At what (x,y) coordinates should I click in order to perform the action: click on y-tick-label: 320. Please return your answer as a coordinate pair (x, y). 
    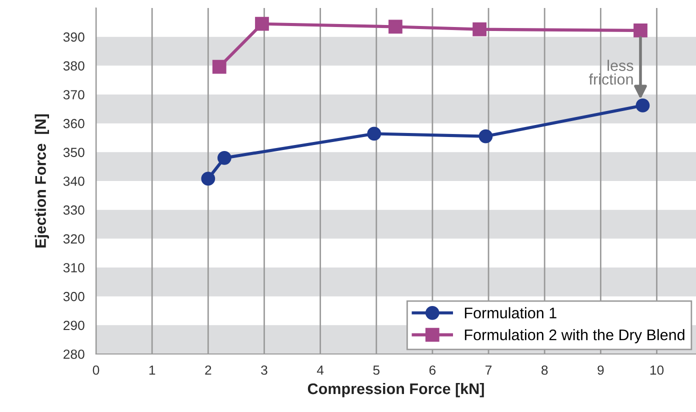
    Looking at the image, I should click on (73, 239).